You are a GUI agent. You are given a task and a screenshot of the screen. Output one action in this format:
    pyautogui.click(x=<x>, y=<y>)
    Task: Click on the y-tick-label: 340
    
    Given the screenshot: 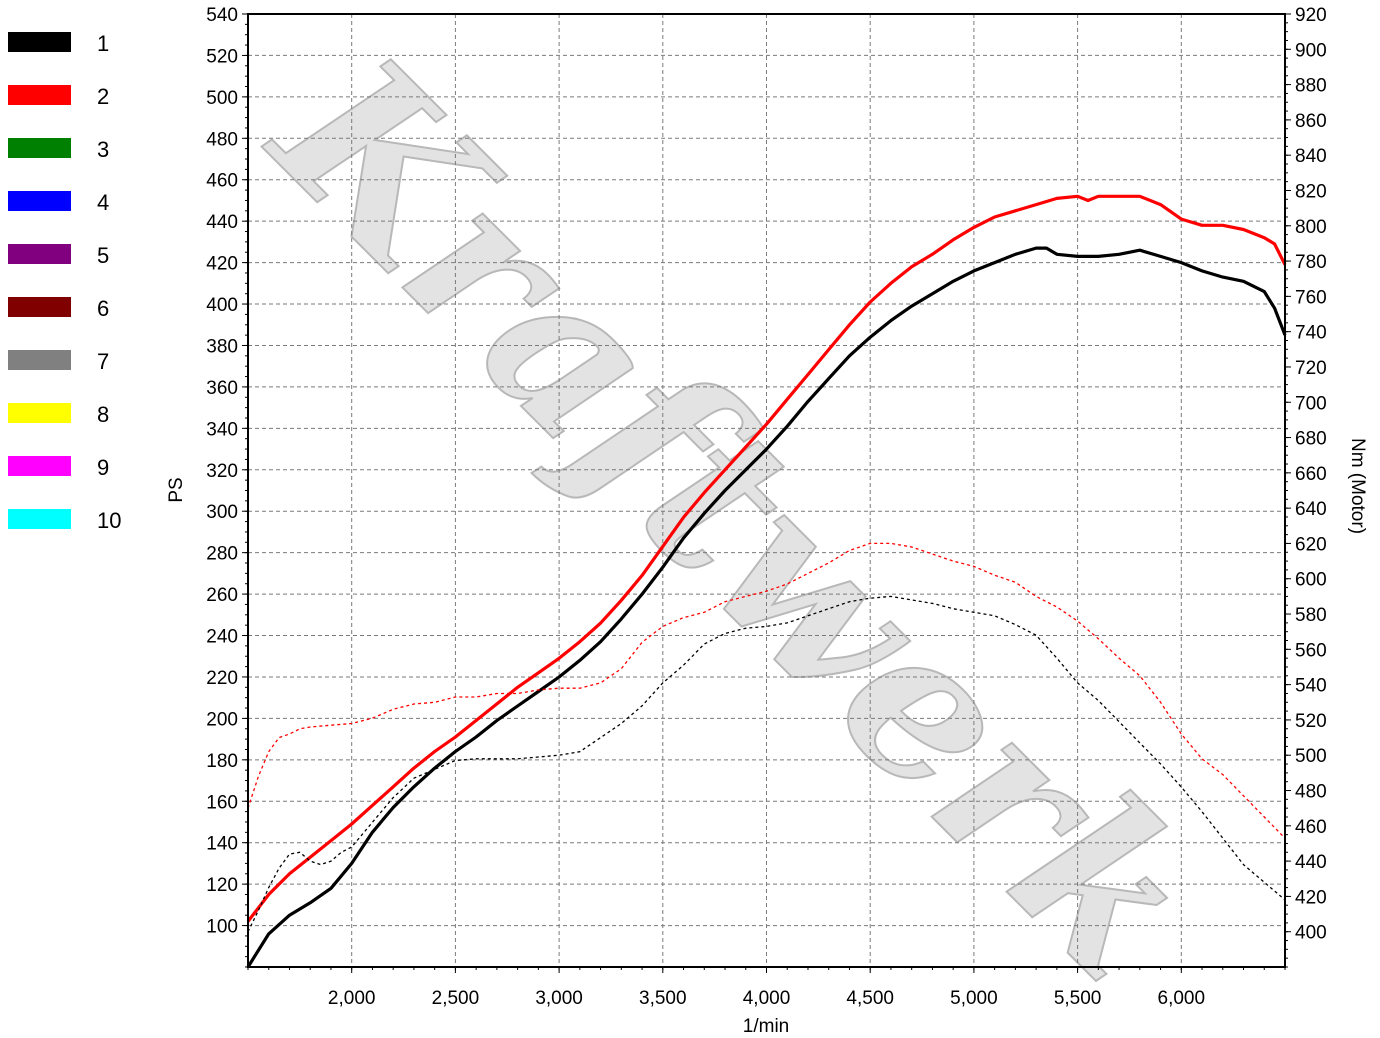 What is the action you would take?
    pyautogui.click(x=222, y=429)
    